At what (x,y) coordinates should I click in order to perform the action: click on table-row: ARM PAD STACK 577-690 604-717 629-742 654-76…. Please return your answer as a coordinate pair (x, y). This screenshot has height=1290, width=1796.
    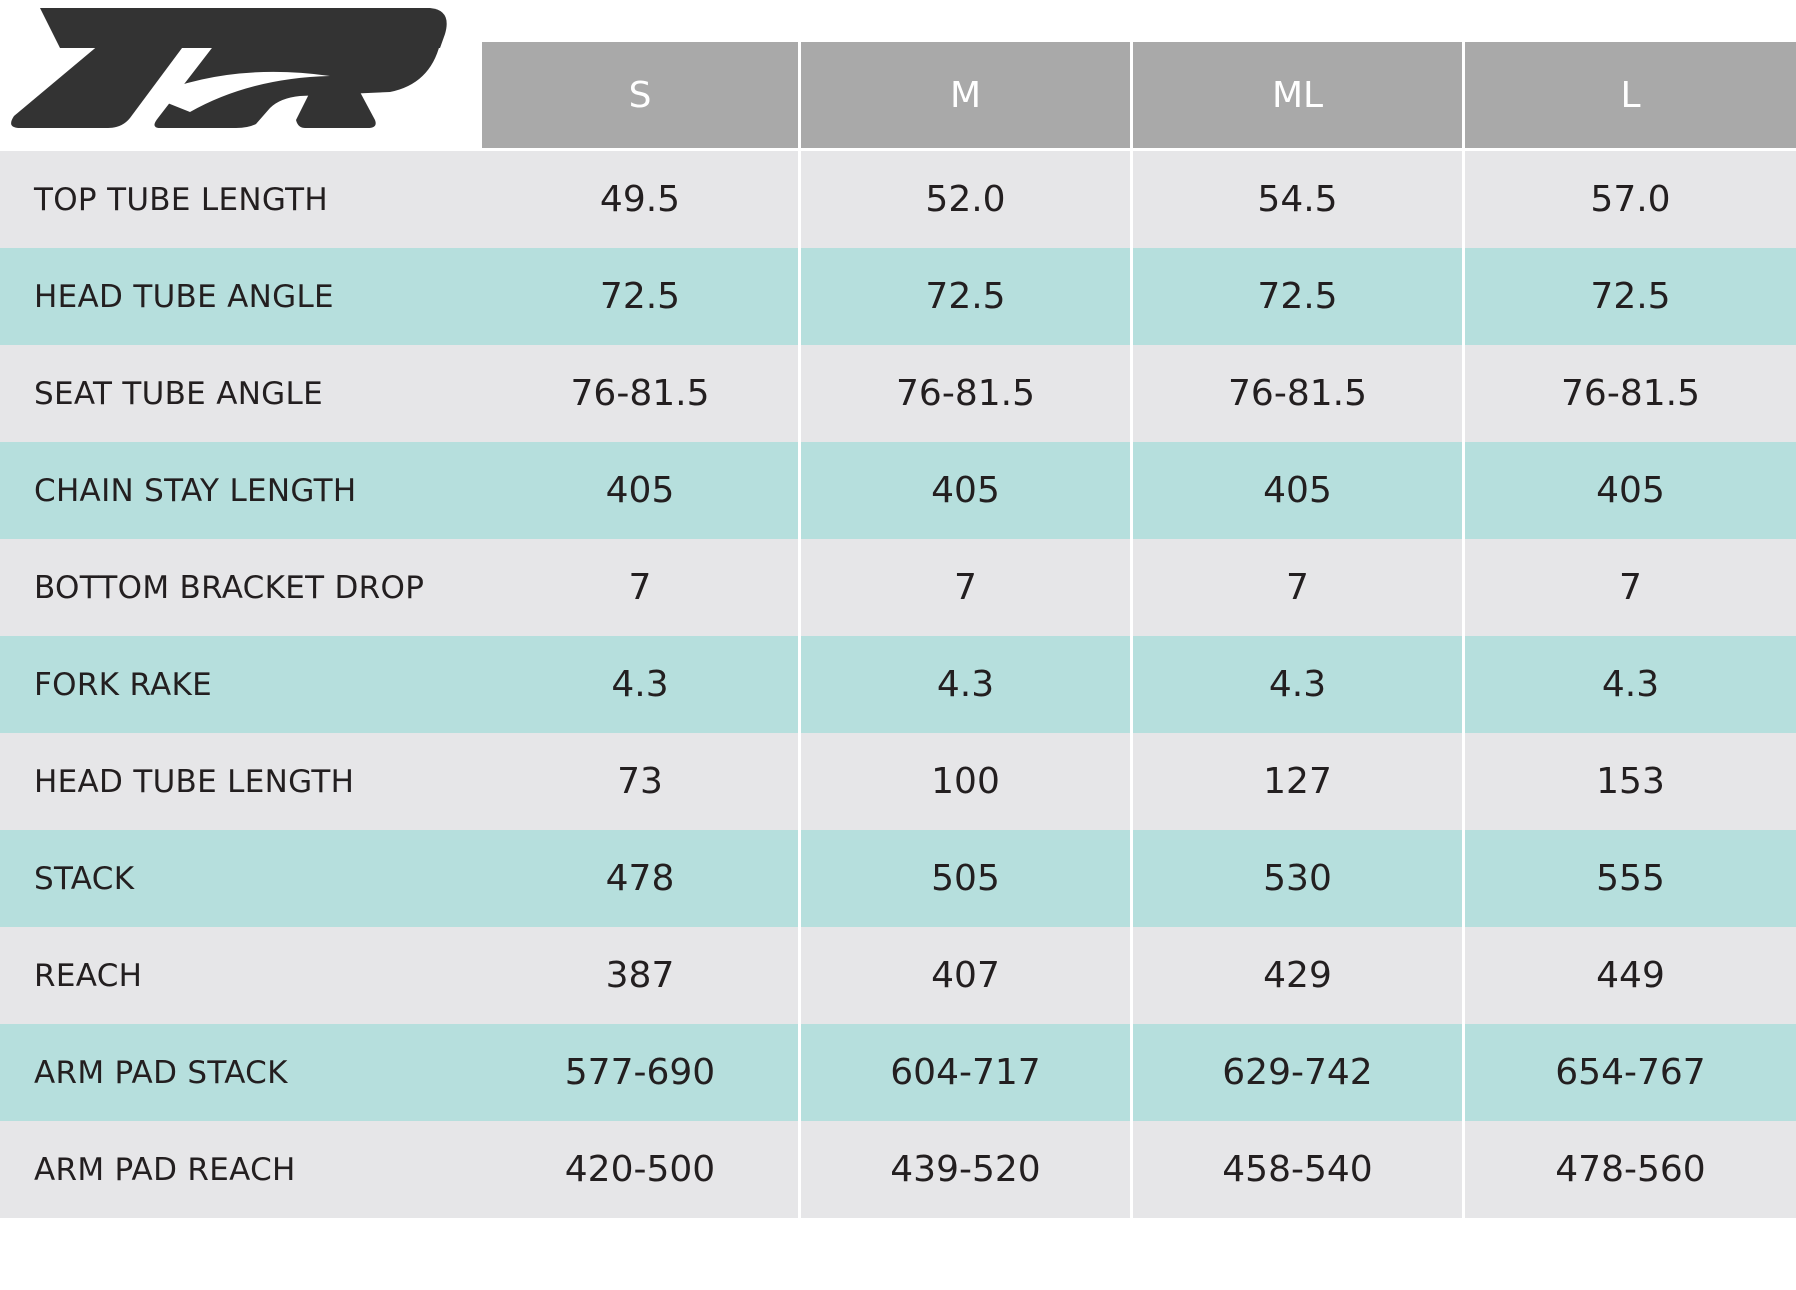
    Looking at the image, I should click on (898, 1072).